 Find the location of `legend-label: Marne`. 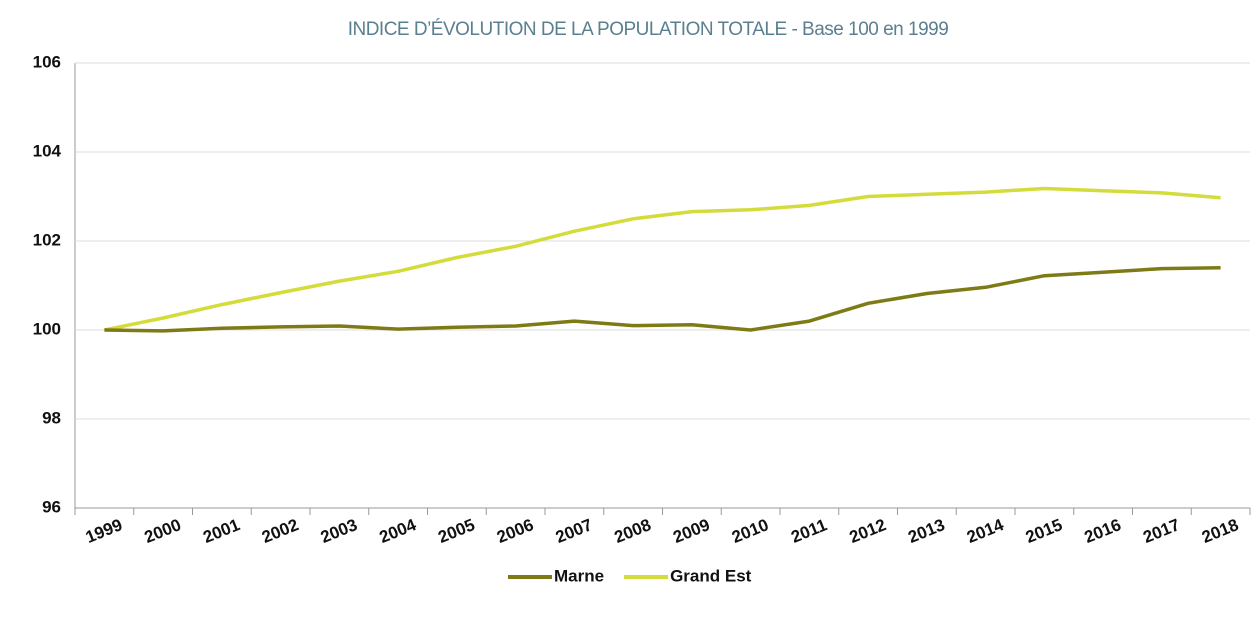

legend-label: Marne is located at coordinates (579, 575).